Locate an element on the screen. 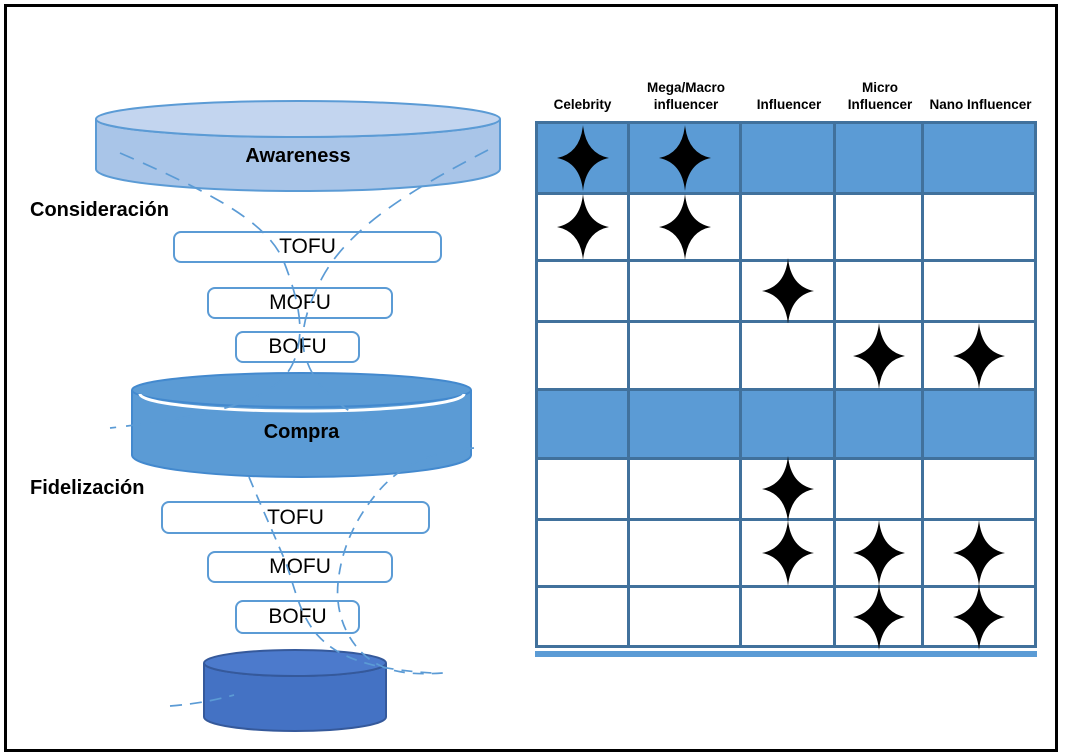 The image size is (1070, 756). matrix-cell-r4-mega-macro-influencer is located at coordinates (684, 355).